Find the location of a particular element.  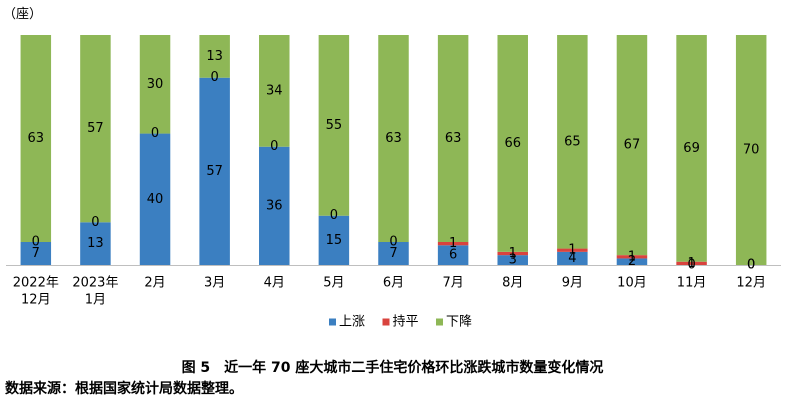

x-tick-label: 2023年 is located at coordinates (95, 283).